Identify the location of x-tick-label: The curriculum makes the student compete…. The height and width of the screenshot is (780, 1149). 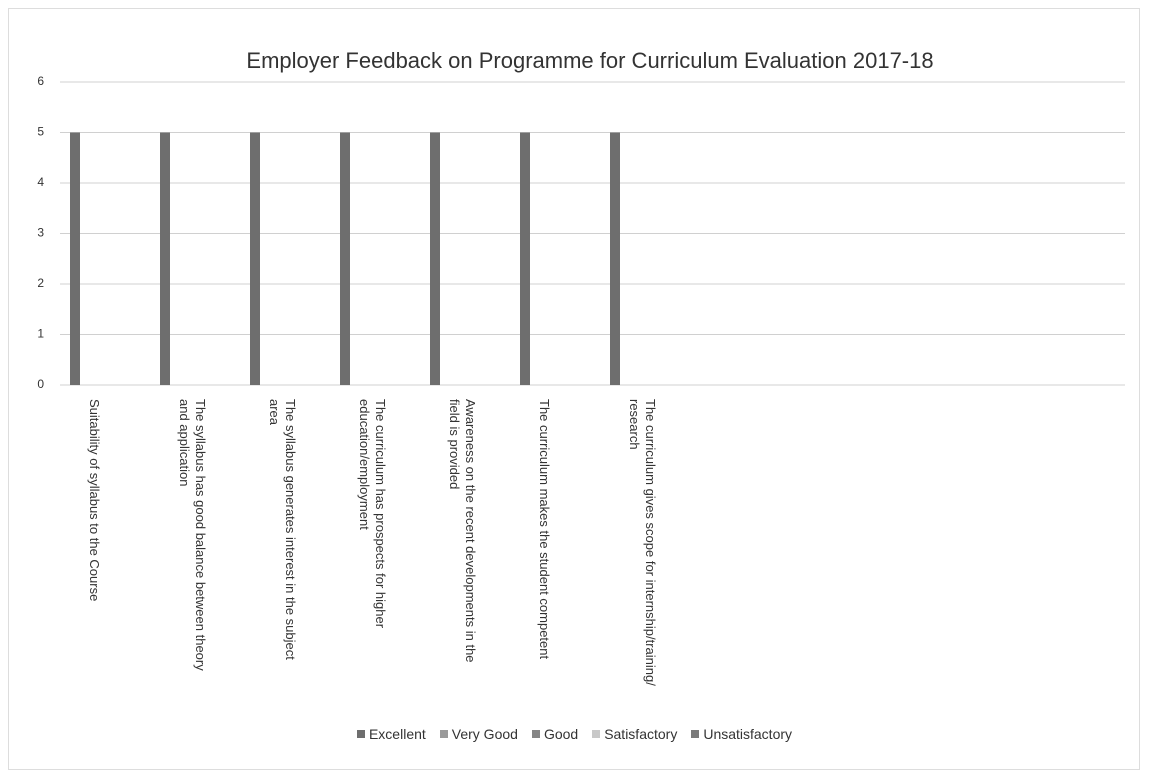
(544, 529).